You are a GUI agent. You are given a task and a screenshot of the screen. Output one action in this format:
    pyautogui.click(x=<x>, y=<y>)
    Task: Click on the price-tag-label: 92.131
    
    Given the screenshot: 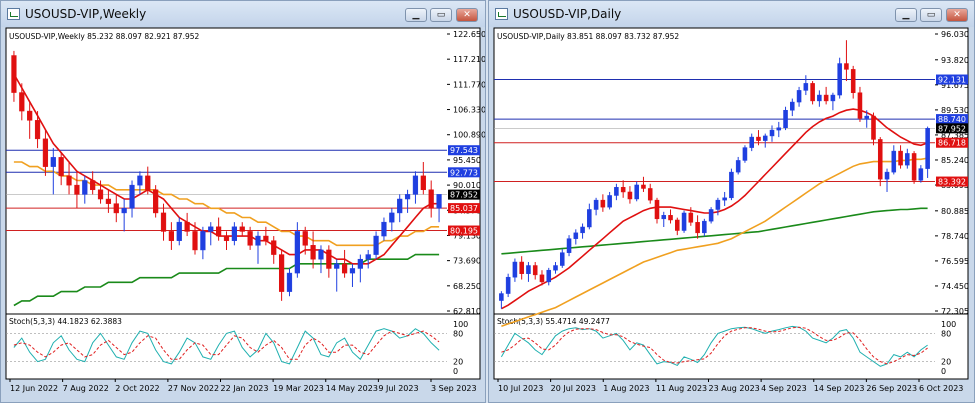 What is the action you would take?
    pyautogui.click(x=952, y=80)
    